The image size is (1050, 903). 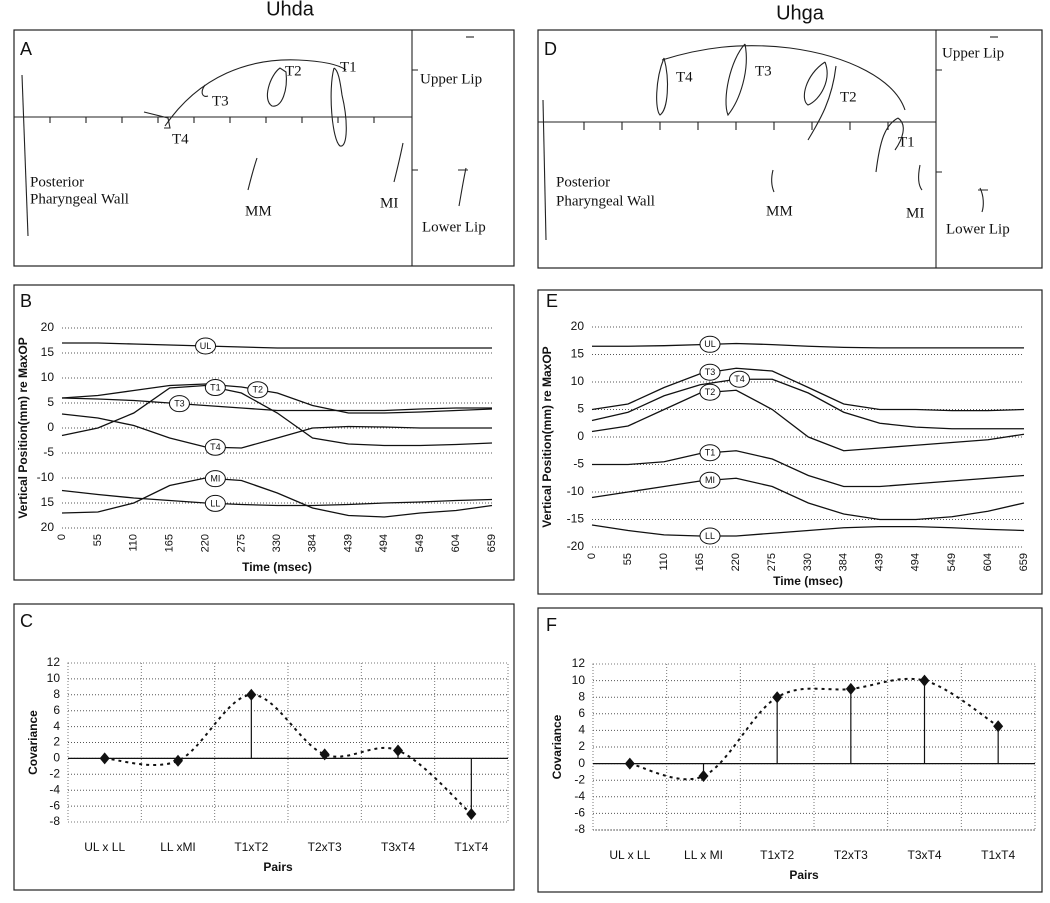 I want to click on y-tick-label: 6, so click(x=581, y=713).